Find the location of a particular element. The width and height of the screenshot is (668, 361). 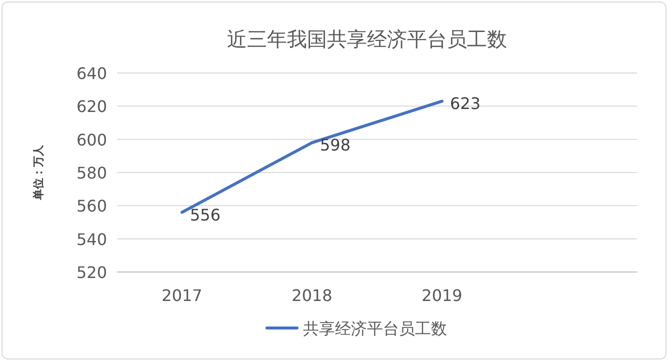

x-tick-label: 2019 is located at coordinates (442, 295).